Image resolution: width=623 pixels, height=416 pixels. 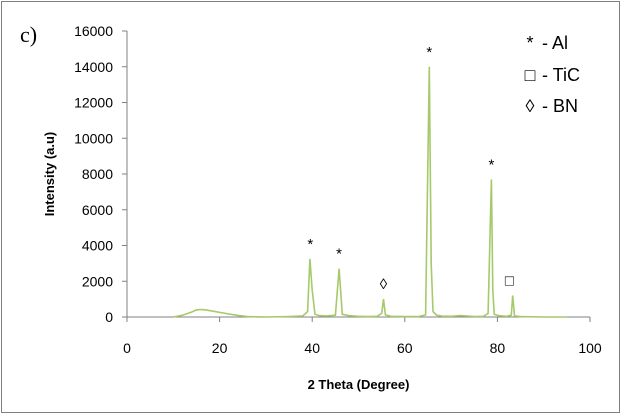 What do you see at coordinates (590, 348) in the screenshot?
I see `x-tick-label: 100` at bounding box center [590, 348].